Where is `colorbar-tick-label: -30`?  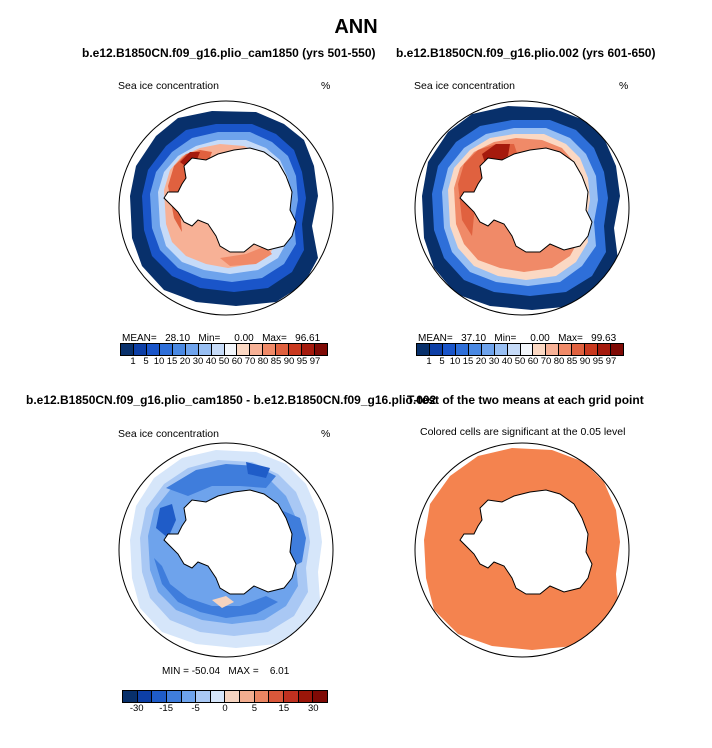 colorbar-tick-label: -30 is located at coordinates (136, 708).